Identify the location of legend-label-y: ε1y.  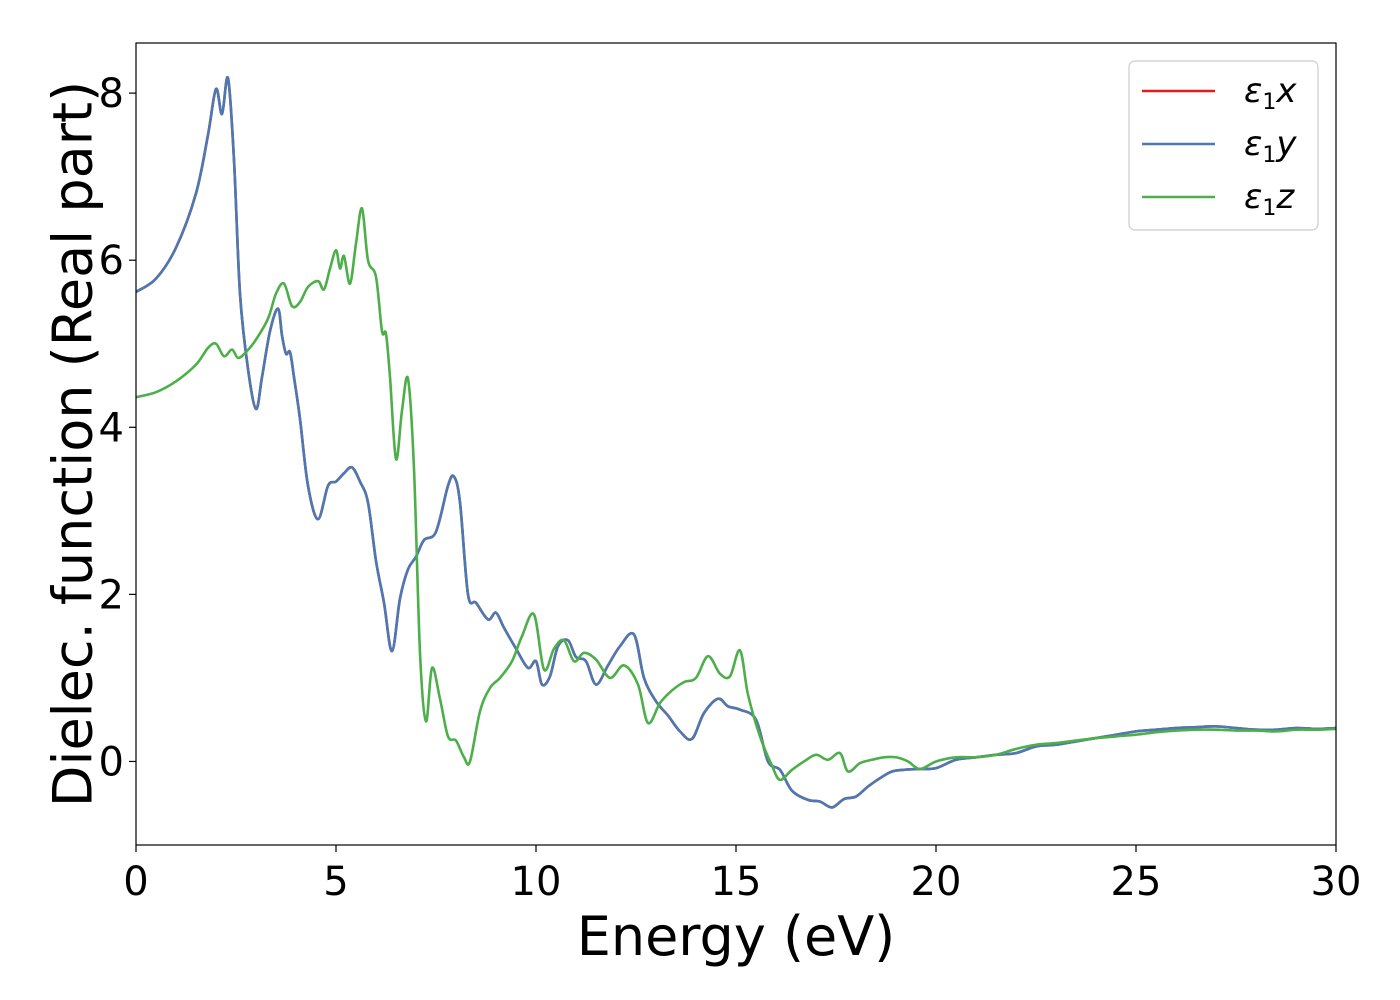
(1270, 146).